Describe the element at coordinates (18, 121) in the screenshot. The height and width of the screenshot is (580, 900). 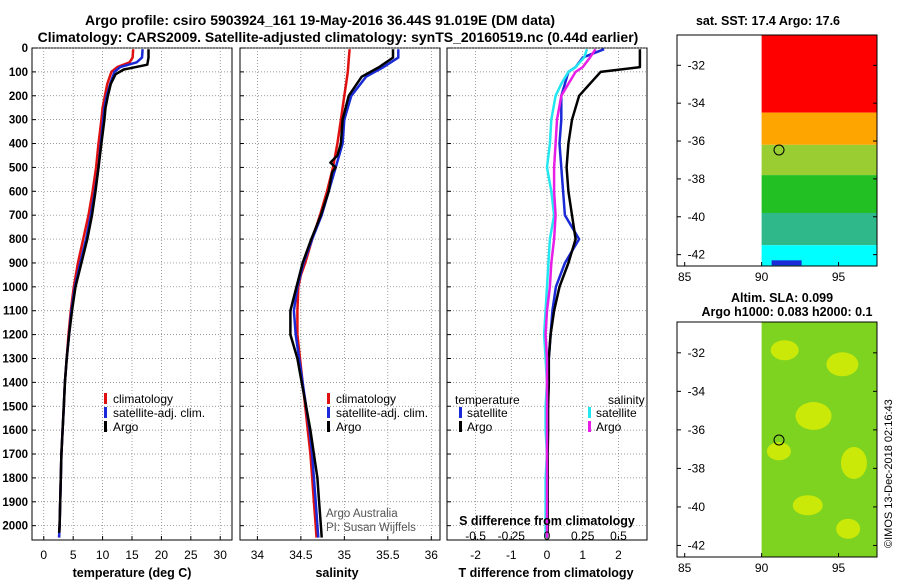
I see `depth-tick-label: 300` at that location.